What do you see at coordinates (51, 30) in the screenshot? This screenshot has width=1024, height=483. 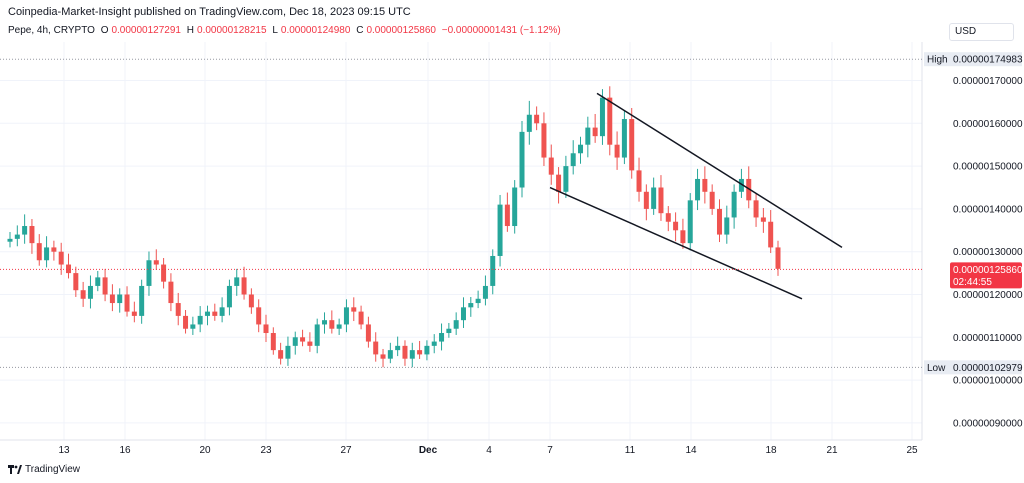 I see `symbol-label: Pepe, 4h, CRYPTO` at bounding box center [51, 30].